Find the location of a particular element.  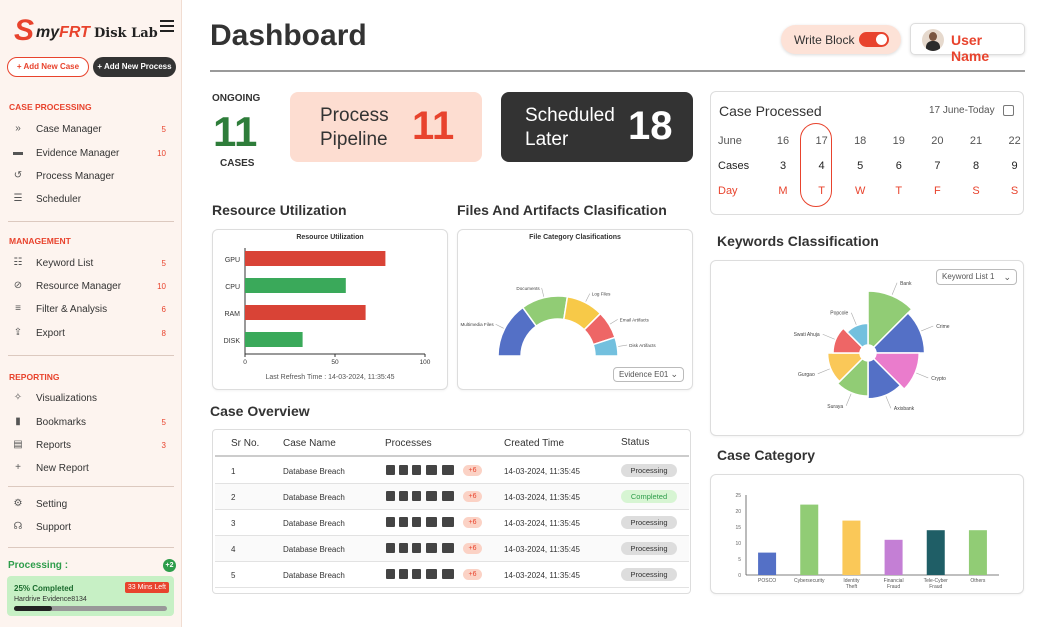

date-range: 17 June-Today is located at coordinates (962, 110).